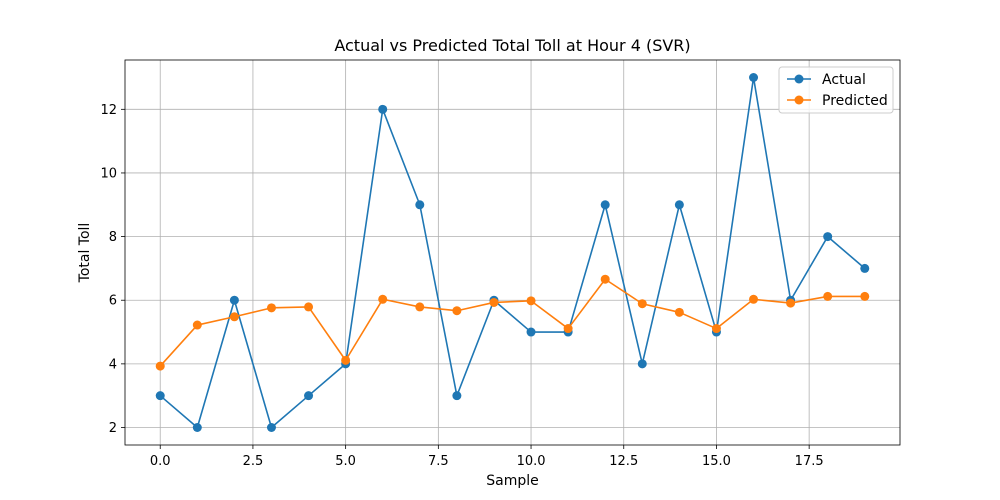  Describe the element at coordinates (799, 79) in the screenshot. I see `legend-actual-marker` at that location.